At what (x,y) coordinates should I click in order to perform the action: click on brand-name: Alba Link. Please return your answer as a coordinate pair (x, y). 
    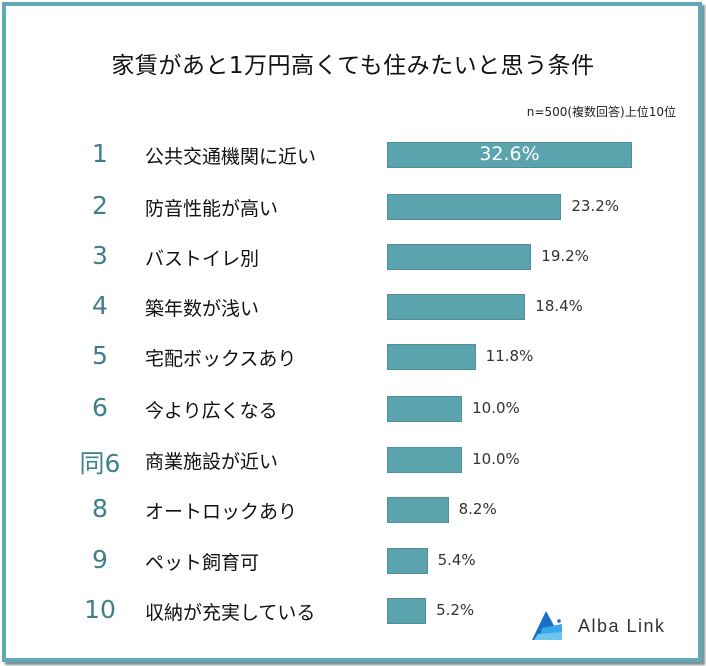
    Looking at the image, I should click on (622, 625).